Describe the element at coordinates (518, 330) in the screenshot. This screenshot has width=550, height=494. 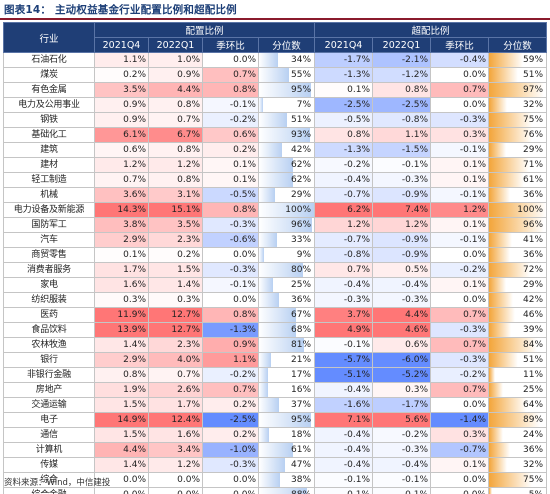
I see `over-percentile-cell: 39%` at that location.